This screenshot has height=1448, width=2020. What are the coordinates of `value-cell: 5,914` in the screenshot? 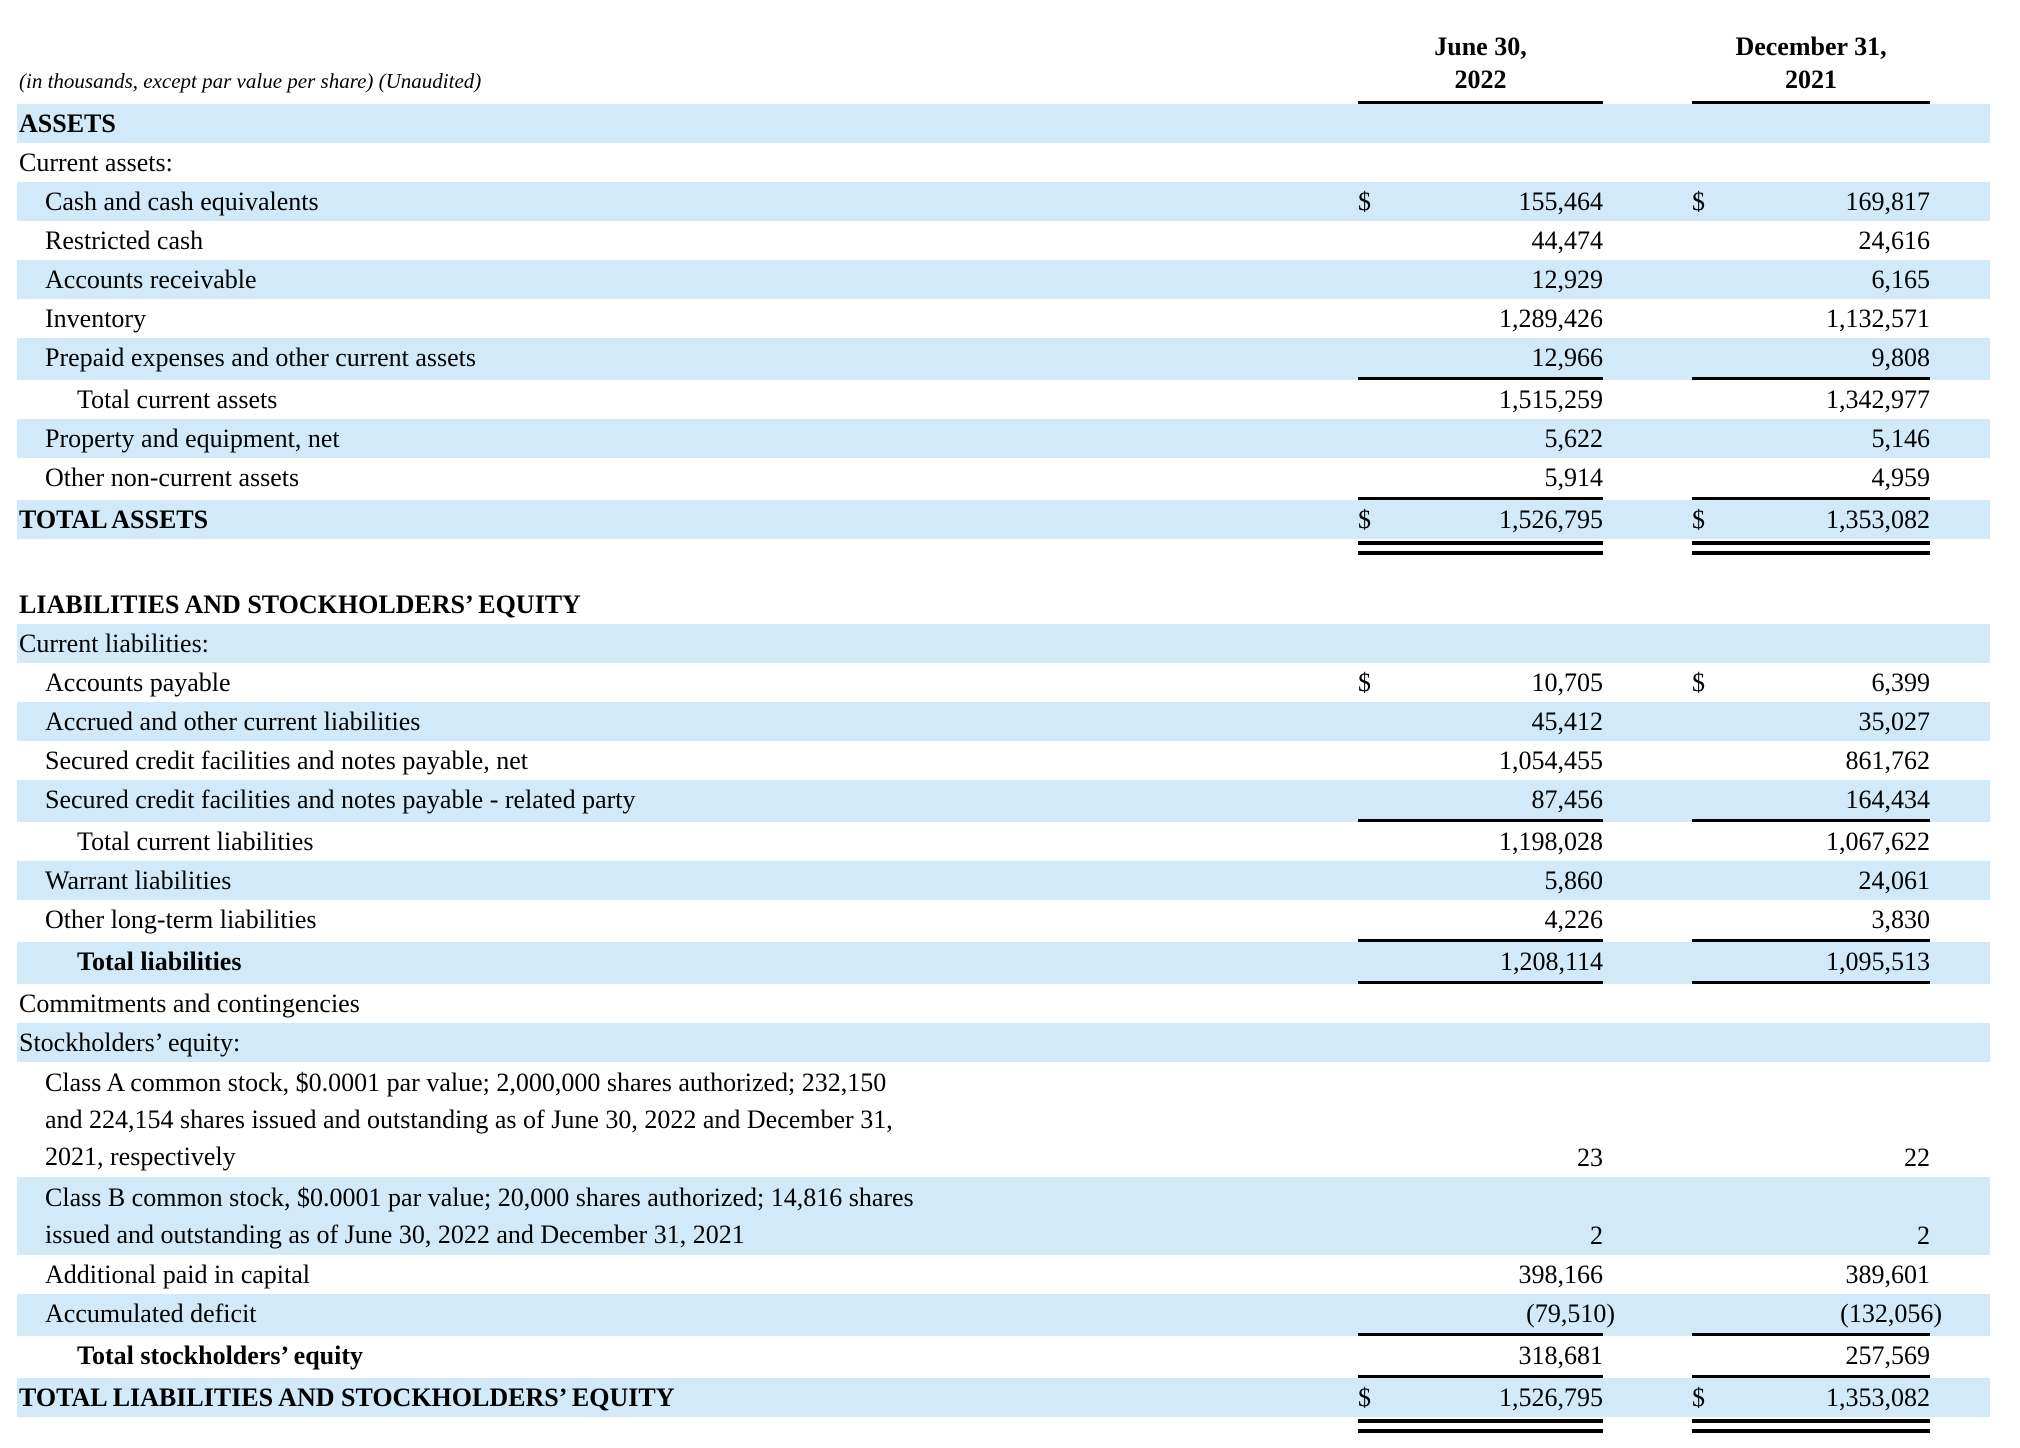 It's located at (1480, 479).